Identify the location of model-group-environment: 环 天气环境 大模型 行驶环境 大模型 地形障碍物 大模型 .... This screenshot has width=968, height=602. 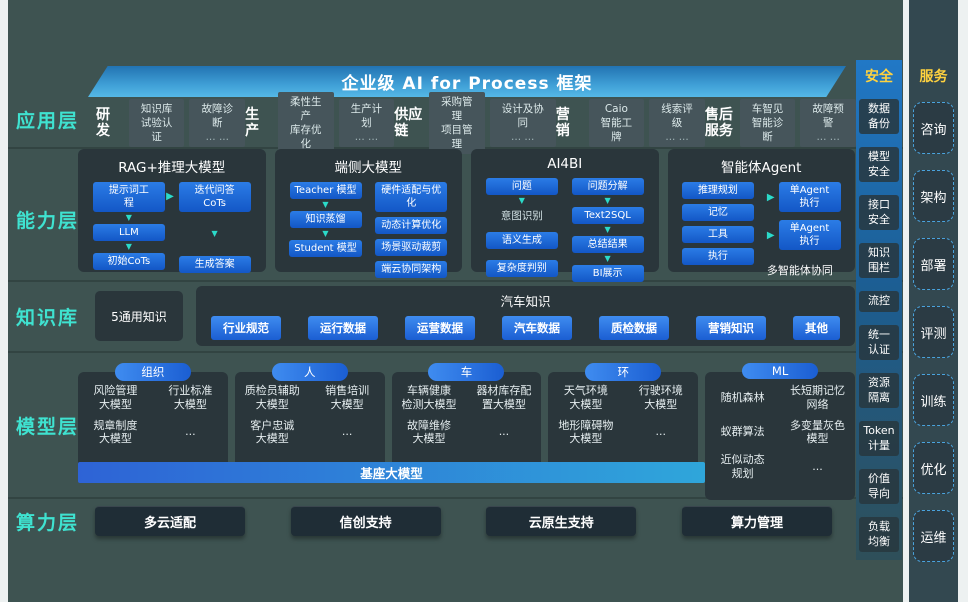
(623, 415).